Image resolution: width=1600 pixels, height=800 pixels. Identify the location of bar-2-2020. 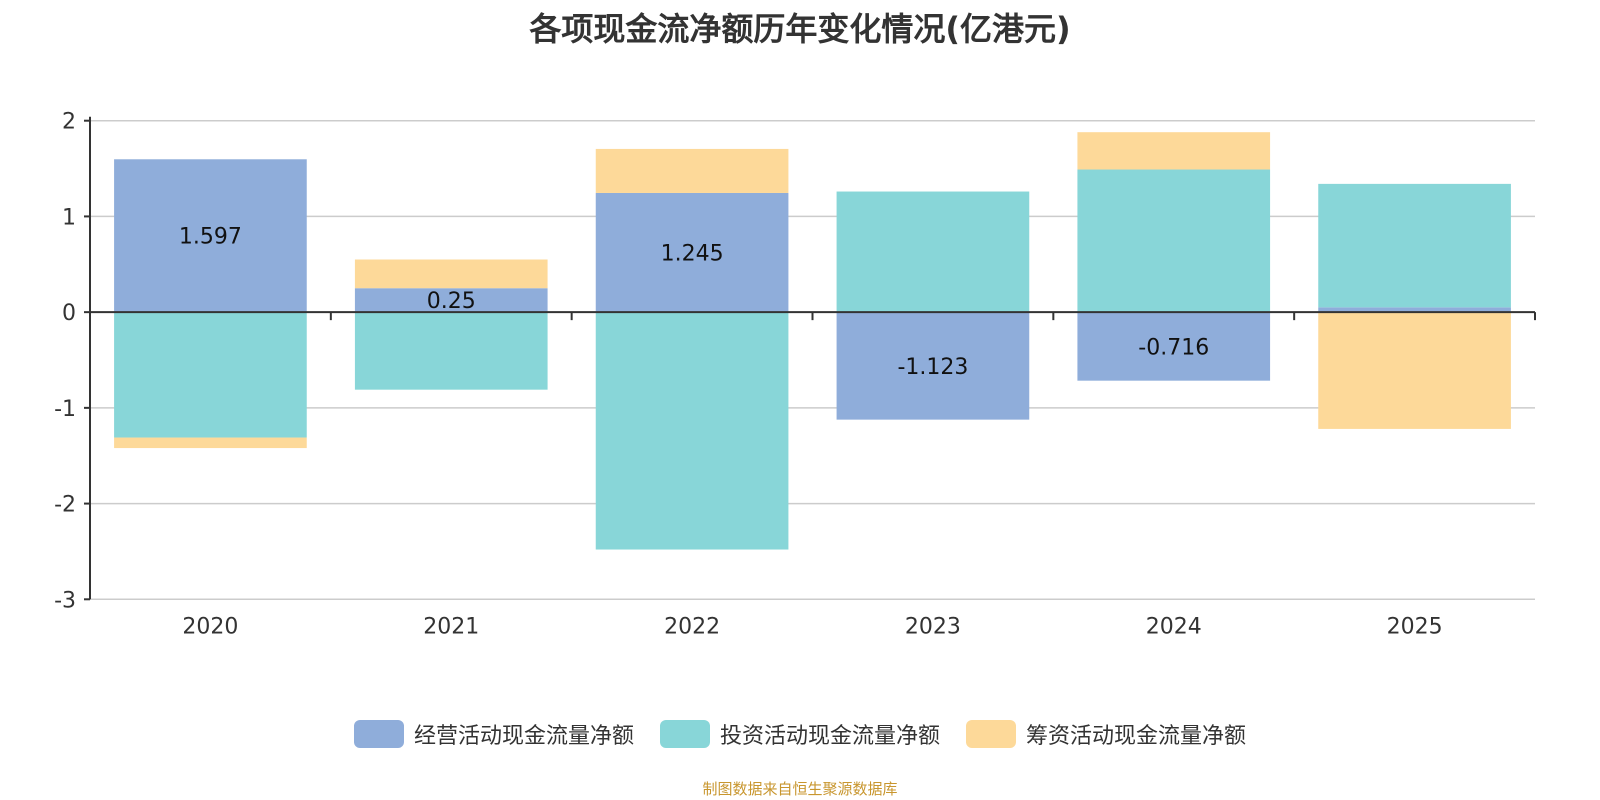
(210, 443).